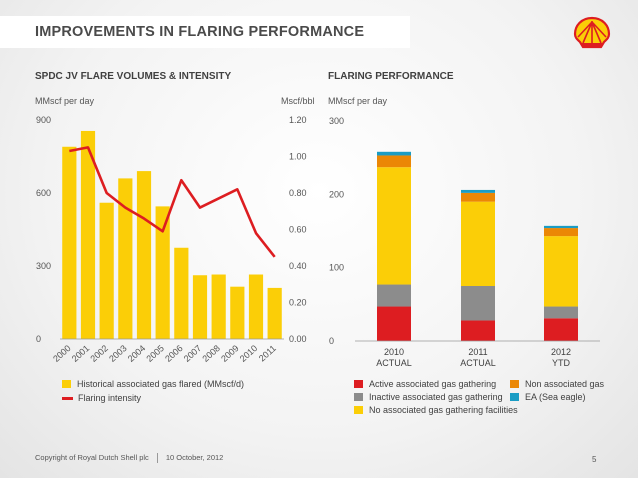 Image resolution: width=638 pixels, height=478 pixels. I want to click on x-tick-label: 2003, so click(118, 353).